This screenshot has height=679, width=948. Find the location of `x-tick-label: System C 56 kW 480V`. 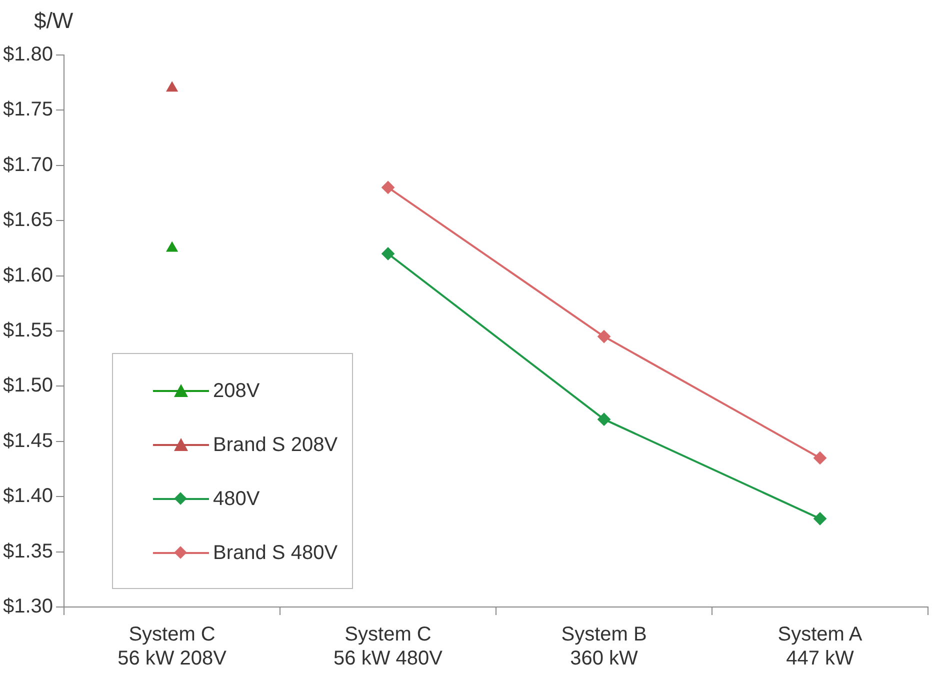

x-tick-label: System C 56 kW 480V is located at coordinates (389, 647).